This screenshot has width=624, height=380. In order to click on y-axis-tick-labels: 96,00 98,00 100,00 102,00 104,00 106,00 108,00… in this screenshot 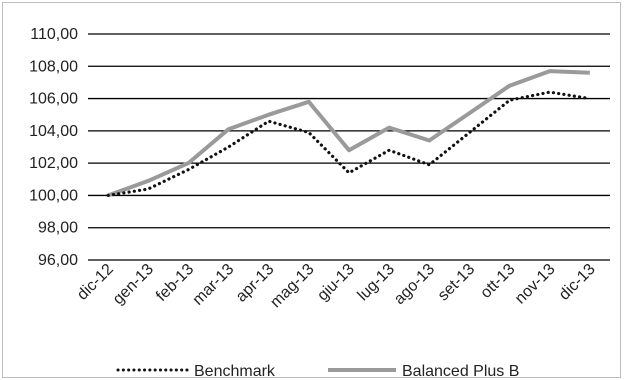, I will do `click(53, 147)`.